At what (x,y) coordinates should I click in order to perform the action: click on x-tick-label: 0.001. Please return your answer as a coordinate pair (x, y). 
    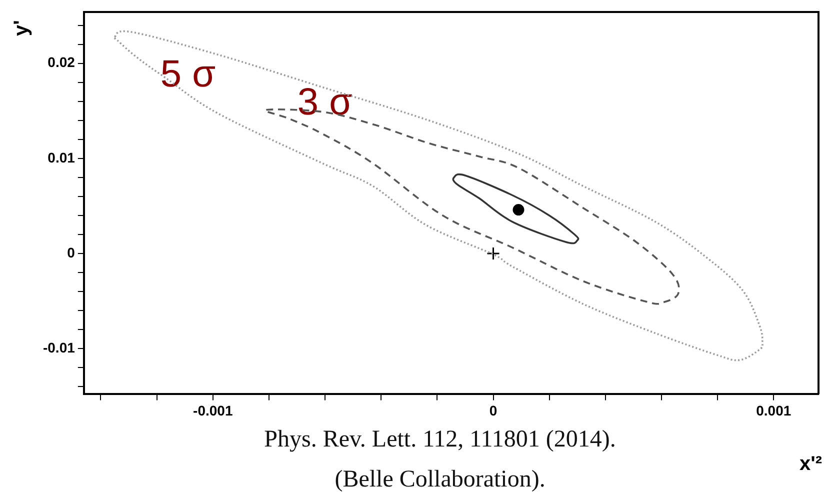
    Looking at the image, I should click on (774, 410).